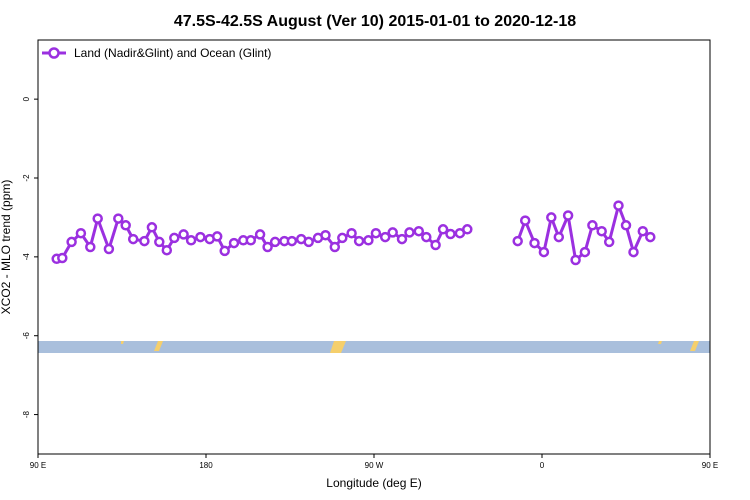  I want to click on x-axis: 90 E 180 90 W 0 90 E, so click(374, 462).